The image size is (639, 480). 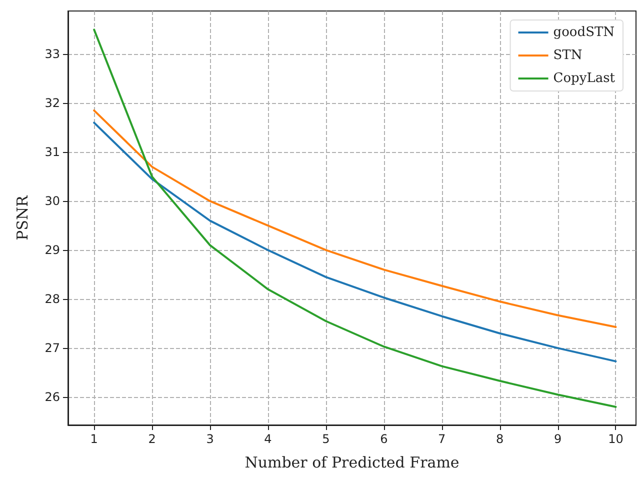 I want to click on y-axis-title: PSNR, so click(x=23, y=217).